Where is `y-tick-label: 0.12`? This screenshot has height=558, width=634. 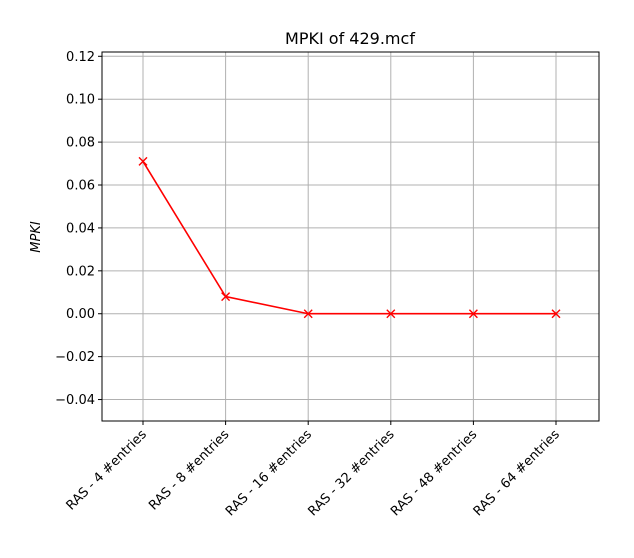 y-tick-label: 0.12 is located at coordinates (80, 57).